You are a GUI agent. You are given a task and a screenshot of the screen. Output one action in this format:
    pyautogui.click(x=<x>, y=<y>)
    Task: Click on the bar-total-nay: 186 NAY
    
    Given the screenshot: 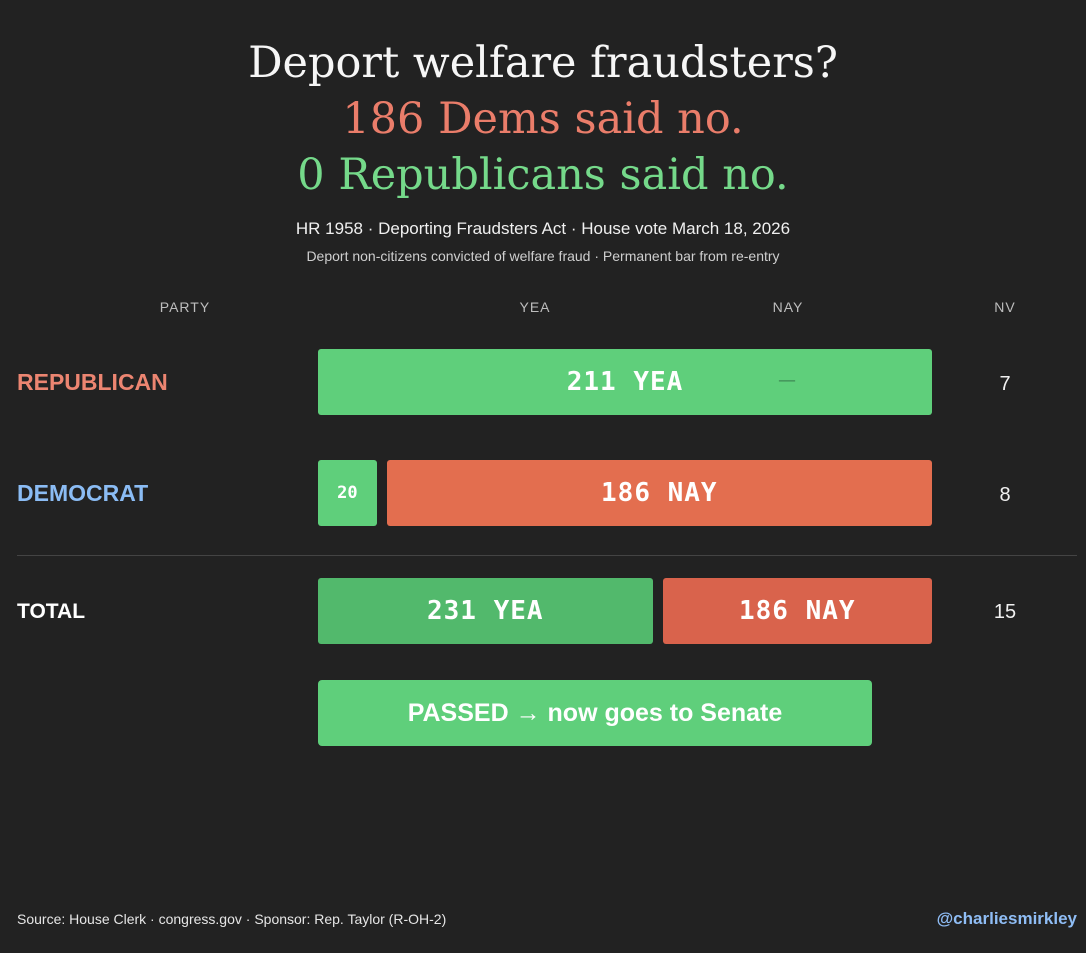 What is the action you would take?
    pyautogui.click(x=797, y=611)
    